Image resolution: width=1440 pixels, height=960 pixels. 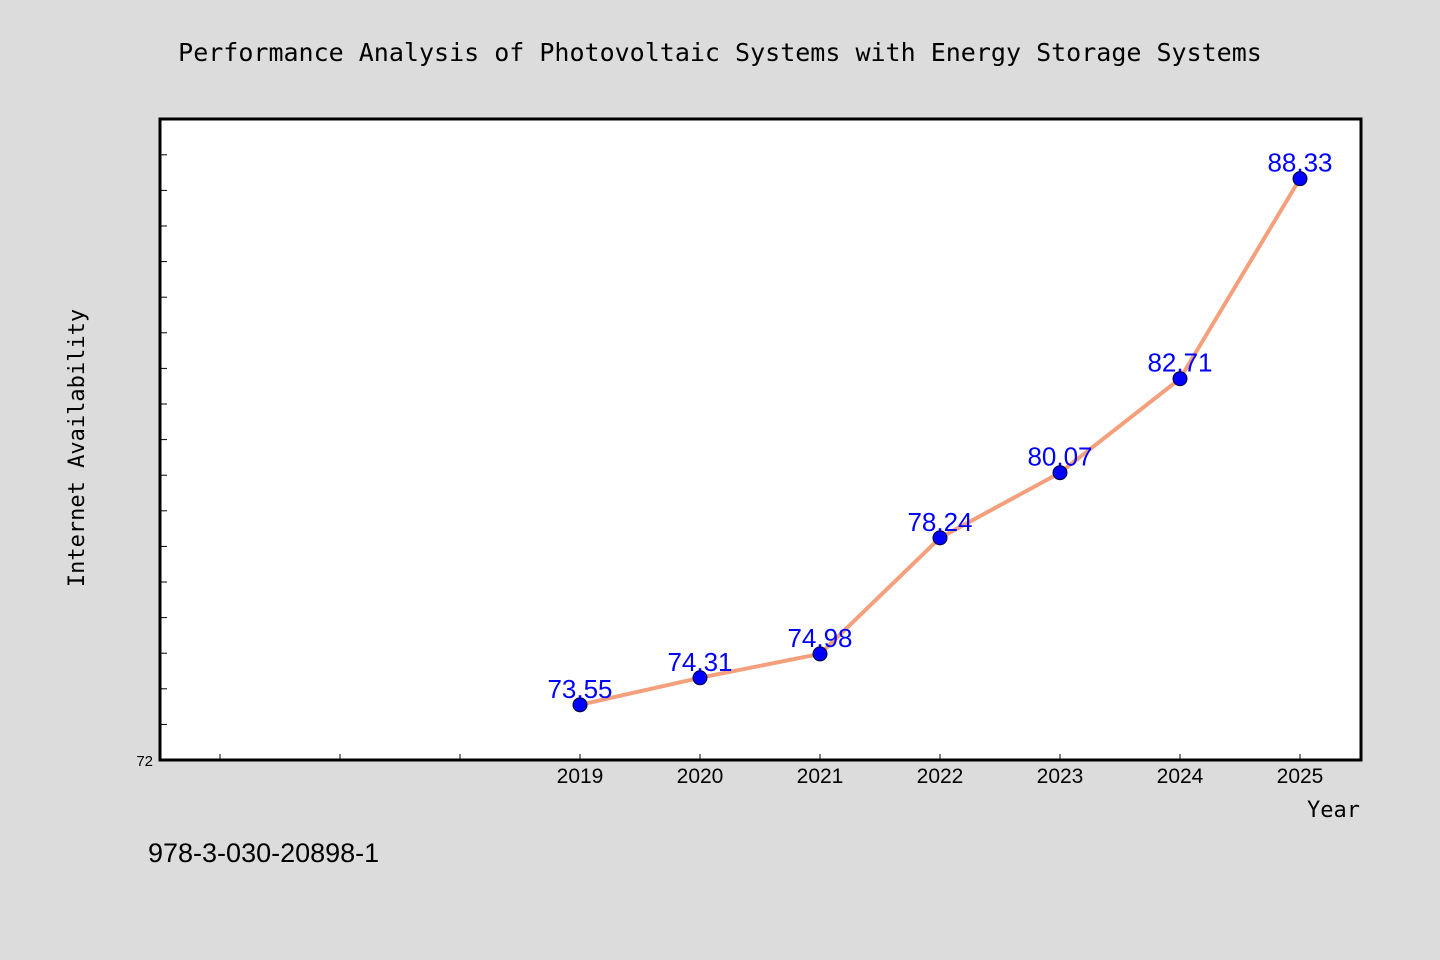 What do you see at coordinates (77, 448) in the screenshot?
I see `y-axis-label: Internet Availability` at bounding box center [77, 448].